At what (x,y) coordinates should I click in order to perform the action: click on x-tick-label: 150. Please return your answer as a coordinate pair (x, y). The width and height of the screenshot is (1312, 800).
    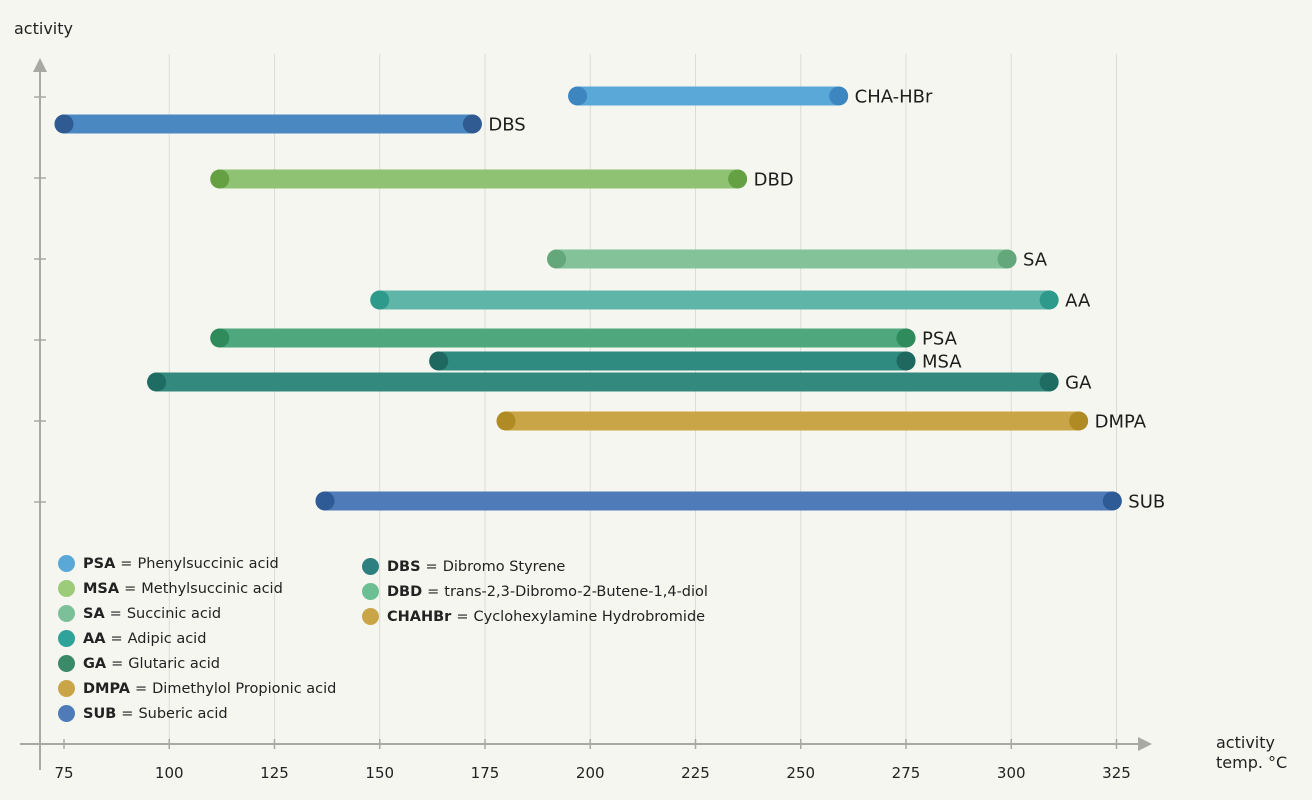
    Looking at the image, I should click on (379, 773).